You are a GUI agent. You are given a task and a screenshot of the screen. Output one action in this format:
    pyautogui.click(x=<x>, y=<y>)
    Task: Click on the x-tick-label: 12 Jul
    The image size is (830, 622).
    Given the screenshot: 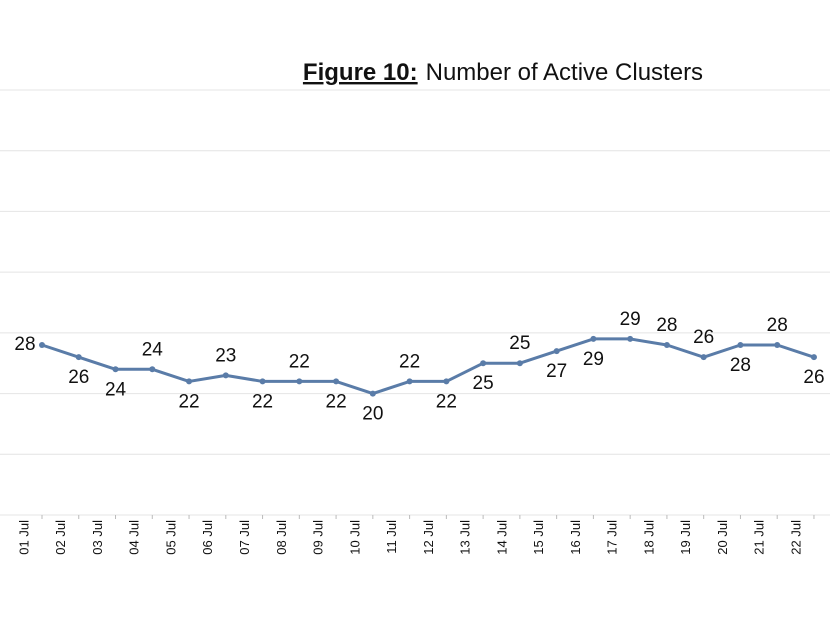 What is the action you would take?
    pyautogui.click(x=428, y=537)
    